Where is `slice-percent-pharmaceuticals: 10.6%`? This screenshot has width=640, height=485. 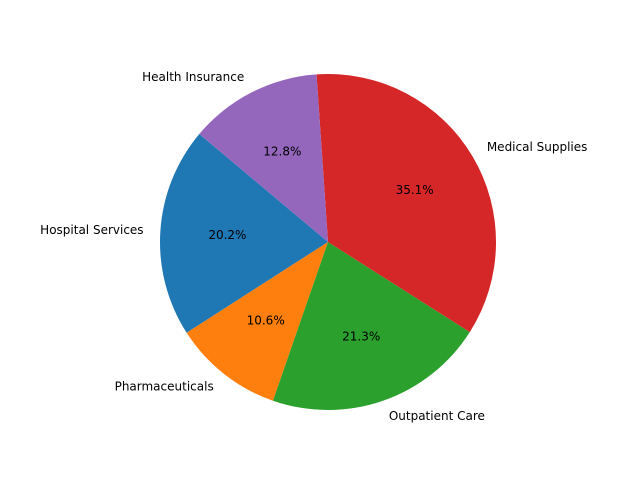
slice-percent-pharmaceuticals: 10.6% is located at coordinates (266, 321).